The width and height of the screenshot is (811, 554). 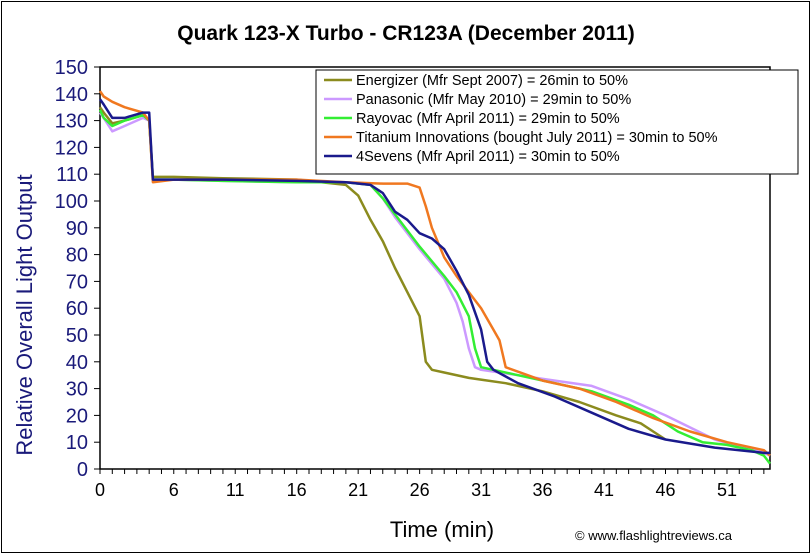 I want to click on y-tick-label: 70, so click(x=77, y=282).